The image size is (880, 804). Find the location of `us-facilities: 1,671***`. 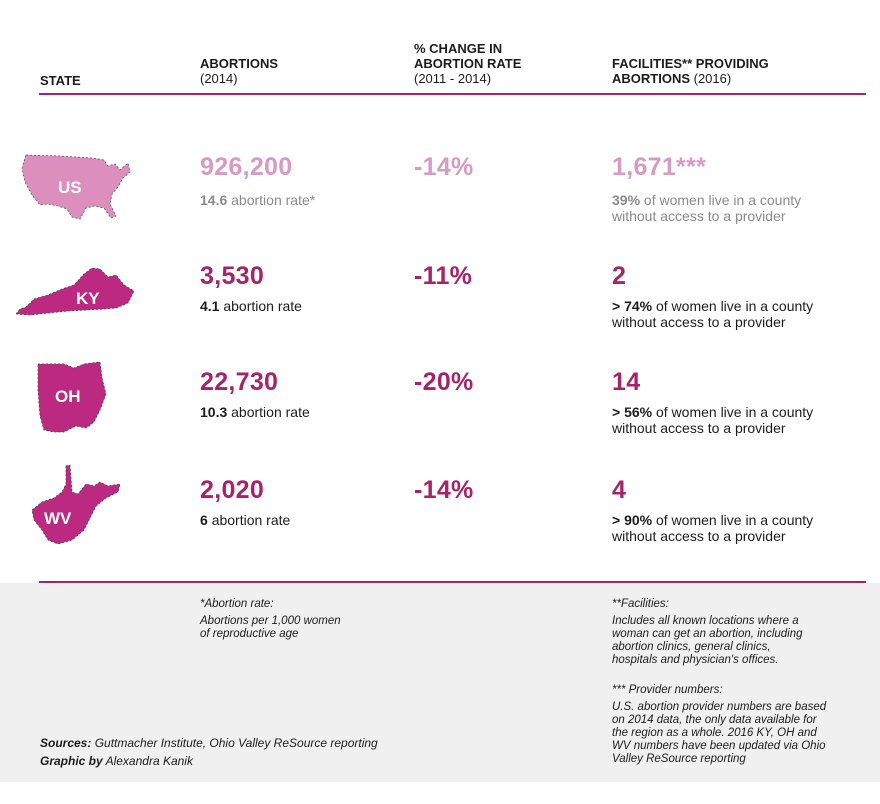

us-facilities: 1,671*** is located at coordinates (659, 167).